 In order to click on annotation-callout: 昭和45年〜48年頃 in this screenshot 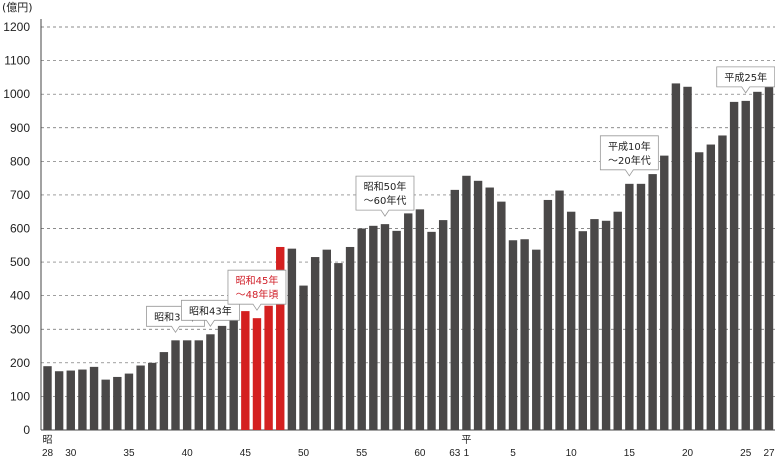, I will do `click(257, 290)`.